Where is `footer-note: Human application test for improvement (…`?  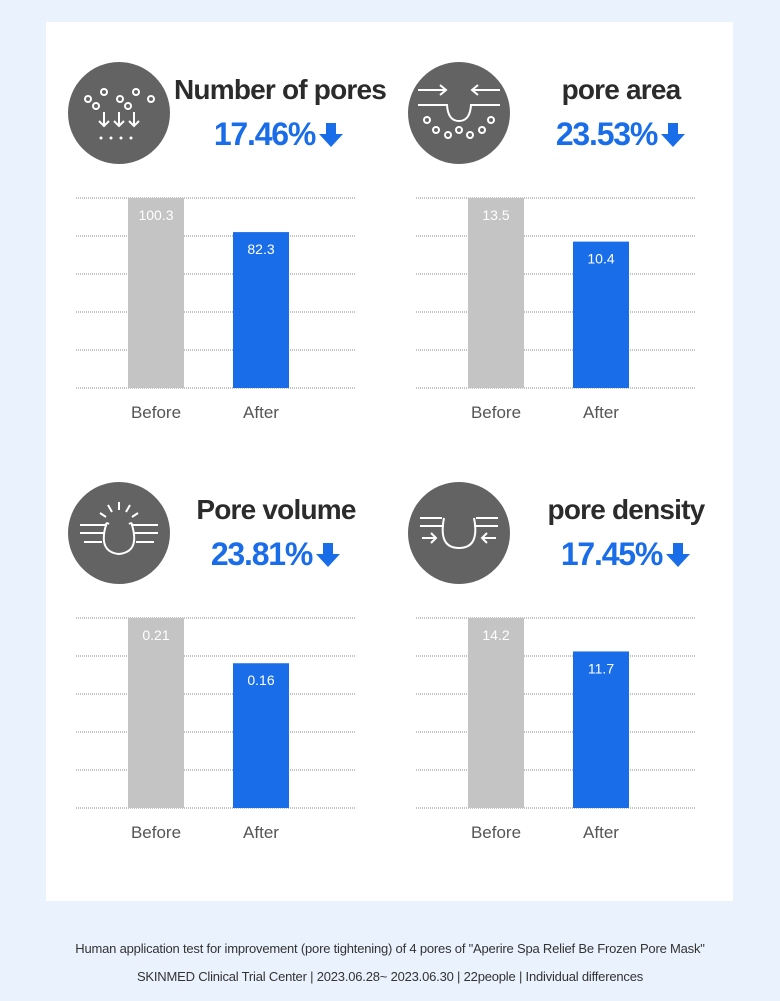 footer-note: Human application test for improvement (… is located at coordinates (390, 948).